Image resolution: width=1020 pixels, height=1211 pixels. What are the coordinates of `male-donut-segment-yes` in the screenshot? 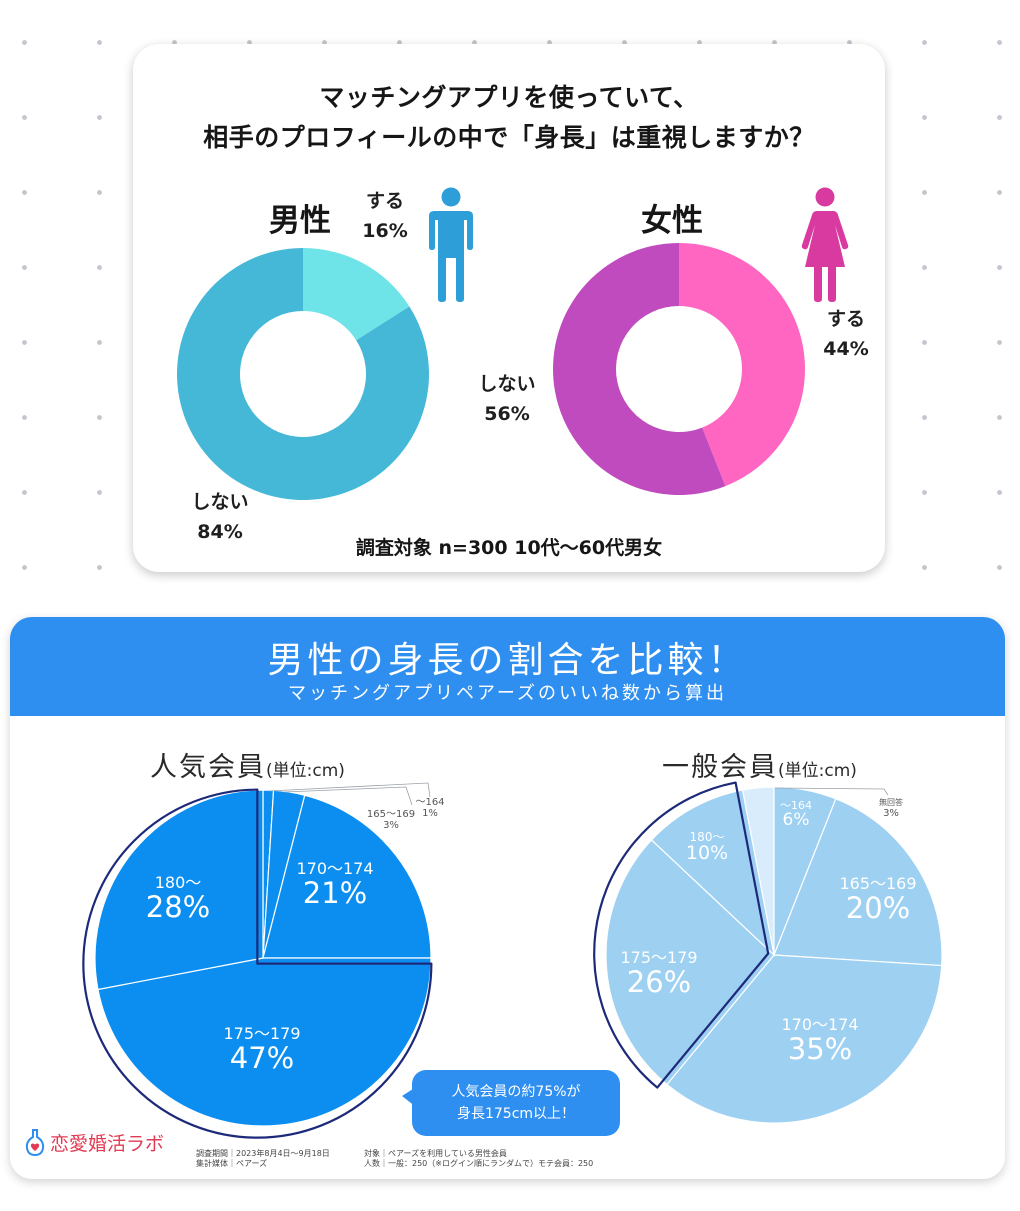 It's located at (356, 294).